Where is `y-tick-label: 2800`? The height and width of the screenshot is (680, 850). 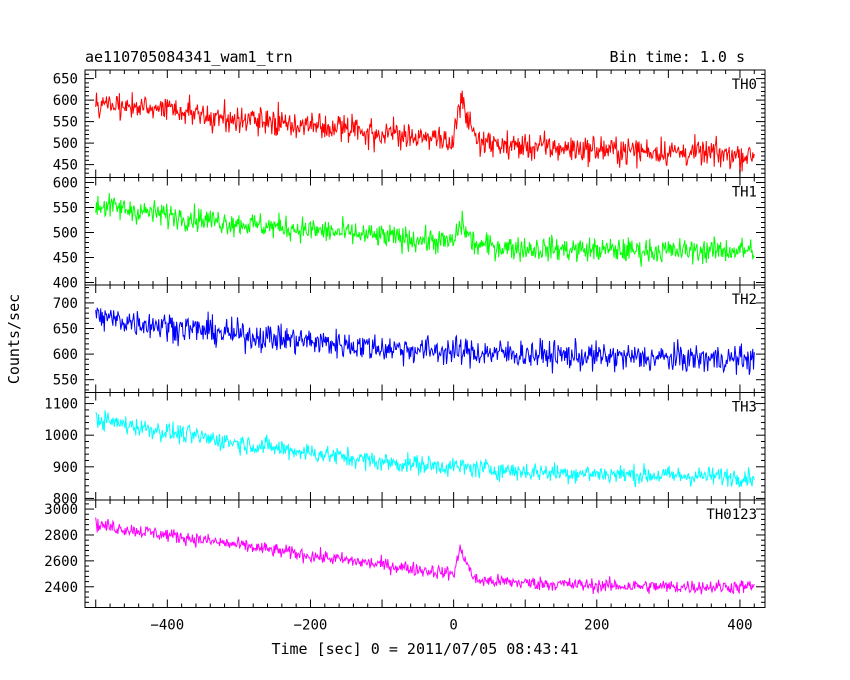 y-tick-label: 2800 is located at coordinates (61, 536).